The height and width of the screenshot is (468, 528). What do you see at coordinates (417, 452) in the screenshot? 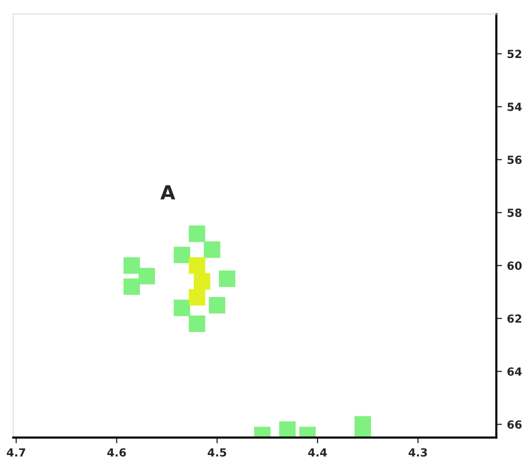
I see `x-tick-label: 4.3` at bounding box center [417, 452].